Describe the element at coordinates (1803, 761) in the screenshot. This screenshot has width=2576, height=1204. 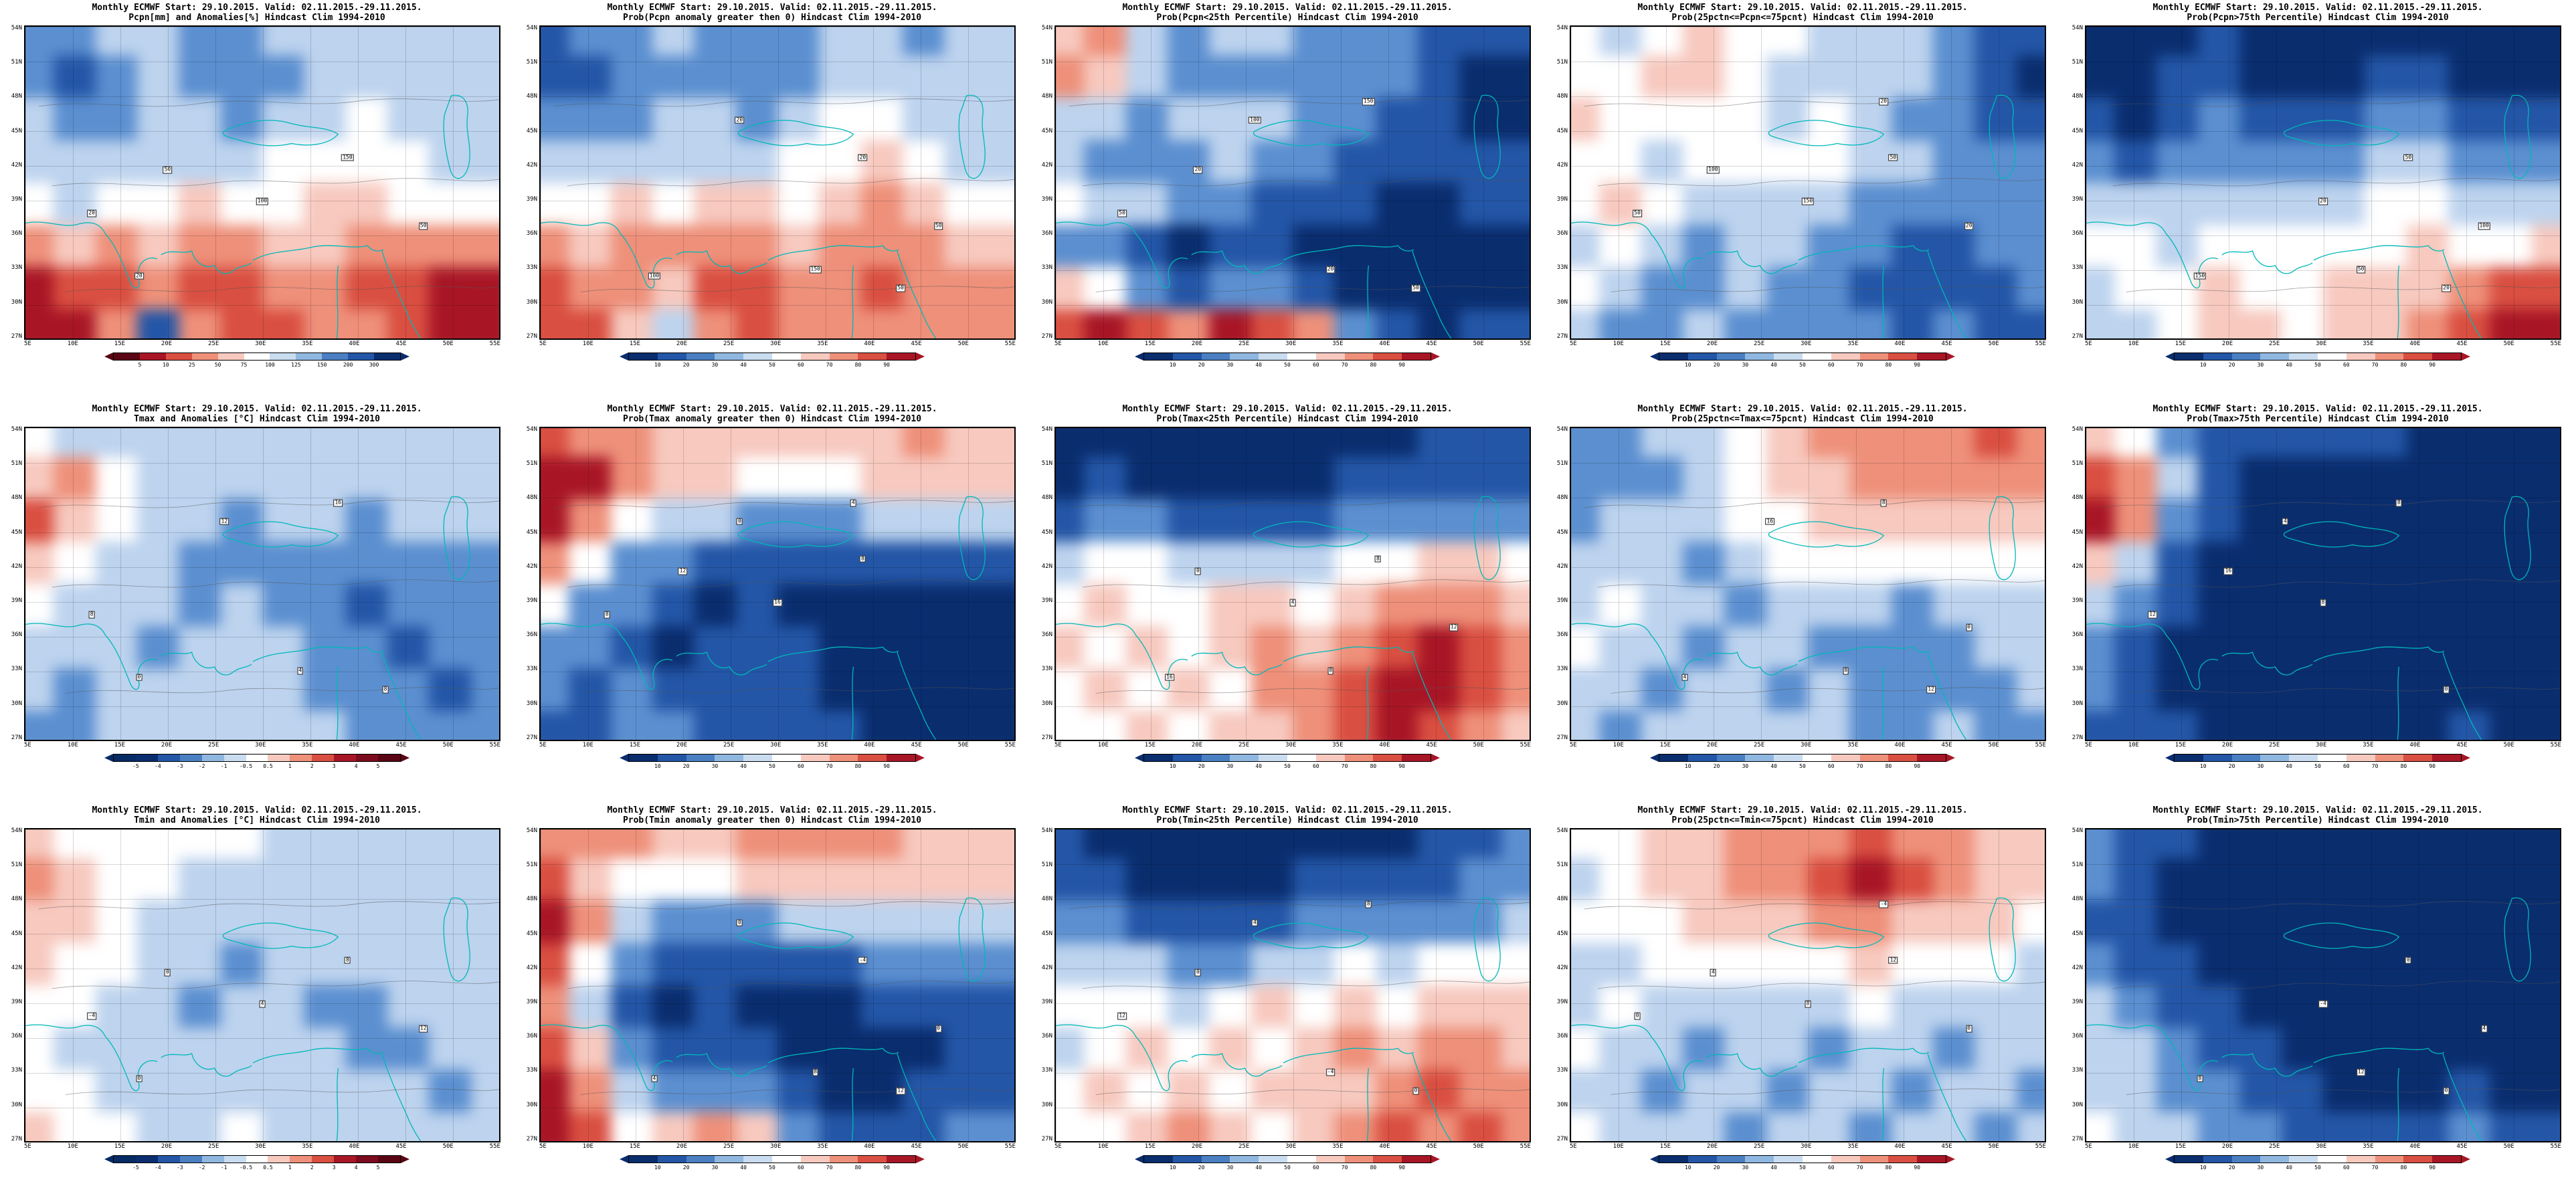
I see `colorbar-scale: 10 20 30 40 50 60 70 80 90` at that location.